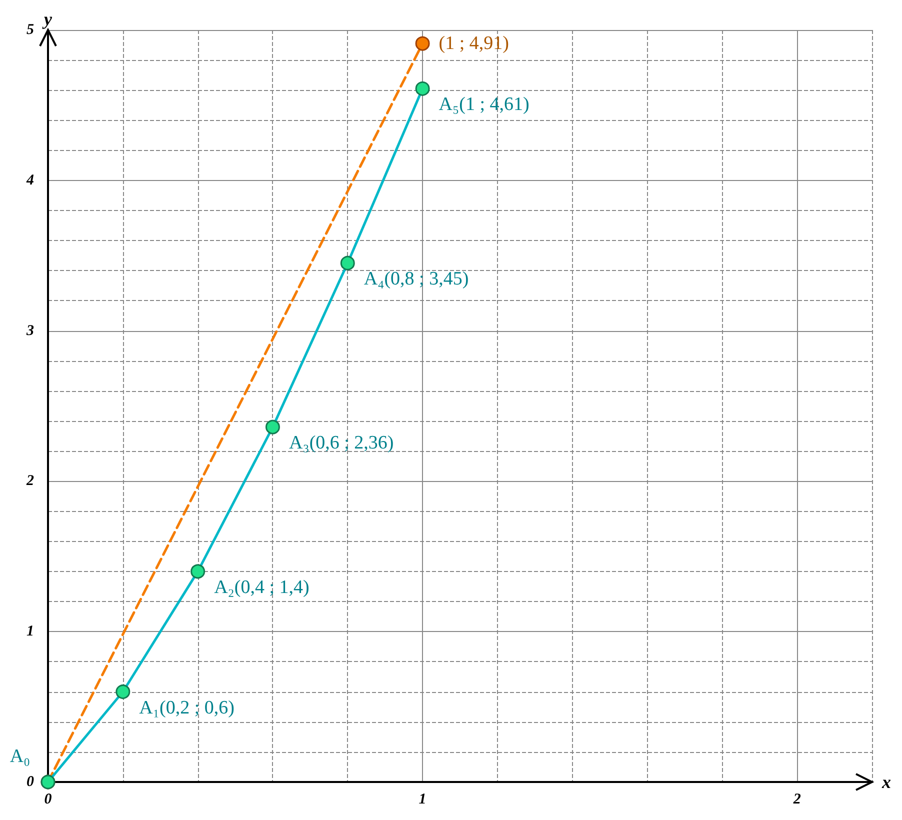 This screenshot has width=902, height=820. Describe the element at coordinates (30, 782) in the screenshot. I see `y-tick-label: 0` at that location.